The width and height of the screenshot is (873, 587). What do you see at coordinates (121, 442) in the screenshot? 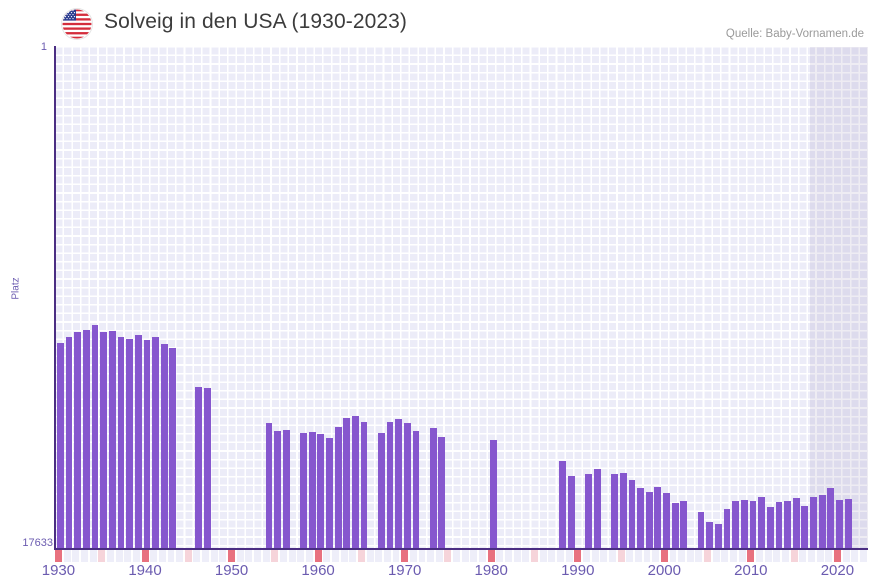
I see `bar-1937` at bounding box center [121, 442].